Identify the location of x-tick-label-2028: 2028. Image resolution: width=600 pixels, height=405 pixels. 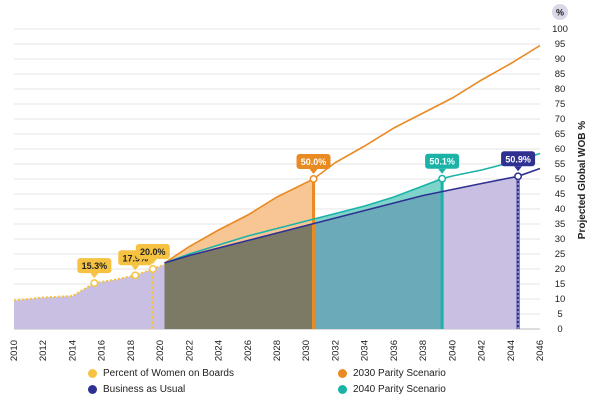
(277, 350).